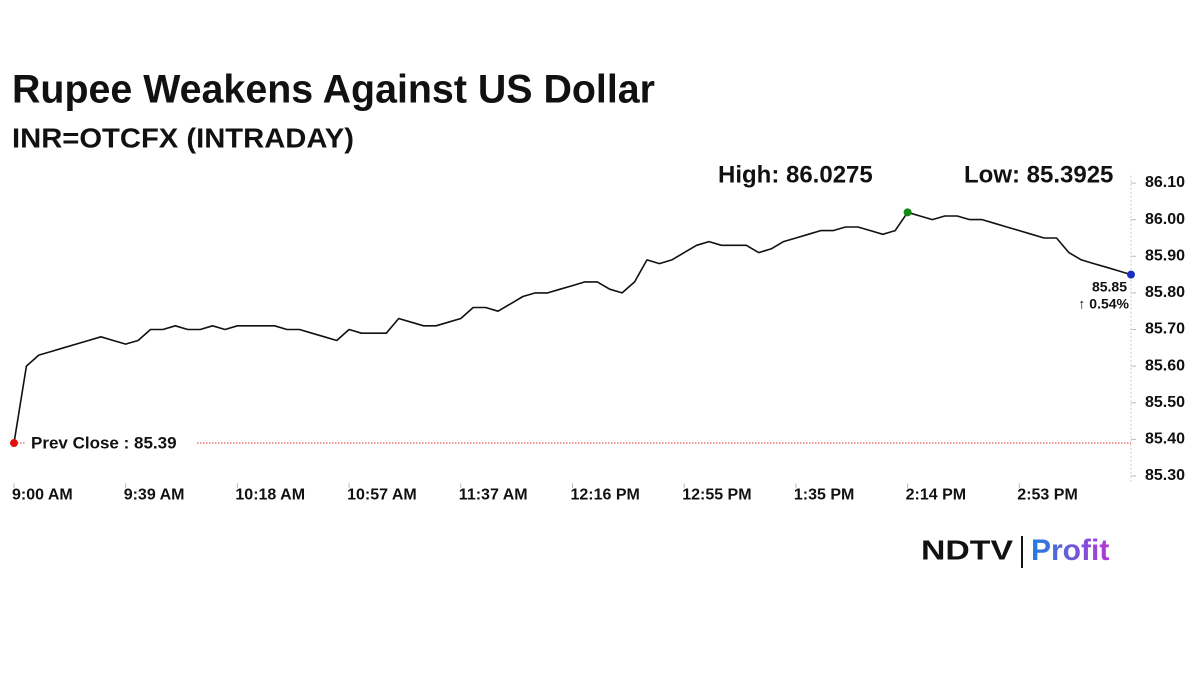 Image resolution: width=1200 pixels, height=675 pixels. Describe the element at coordinates (1165, 402) in the screenshot. I see `y-tick-label: 85.50` at that location.